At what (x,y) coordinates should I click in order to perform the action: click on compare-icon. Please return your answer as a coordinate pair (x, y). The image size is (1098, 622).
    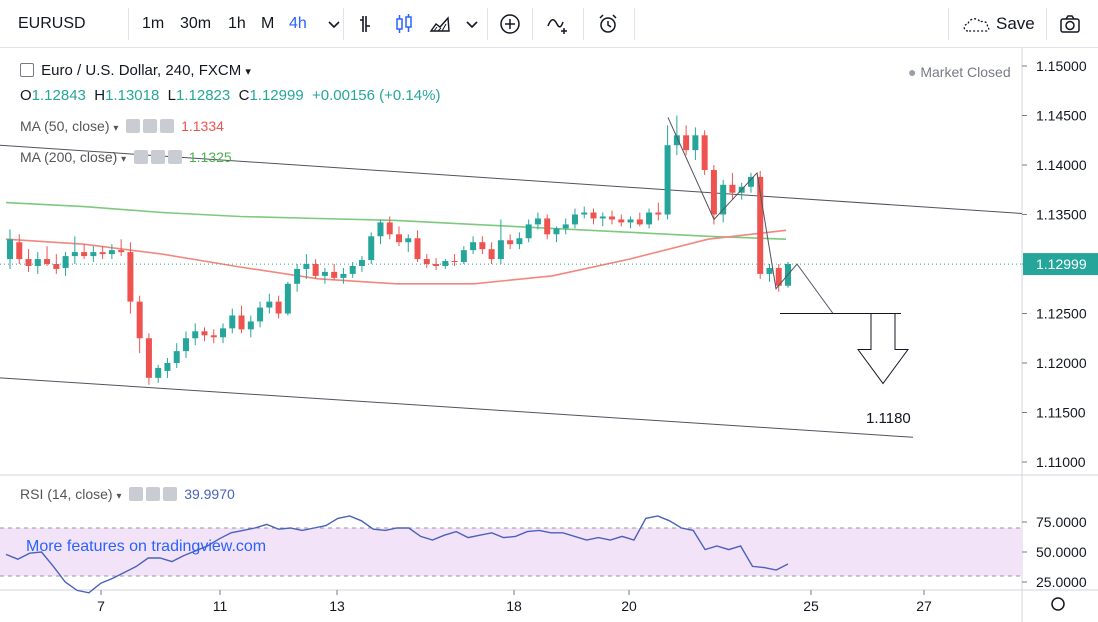
    Looking at the image, I should click on (558, 24).